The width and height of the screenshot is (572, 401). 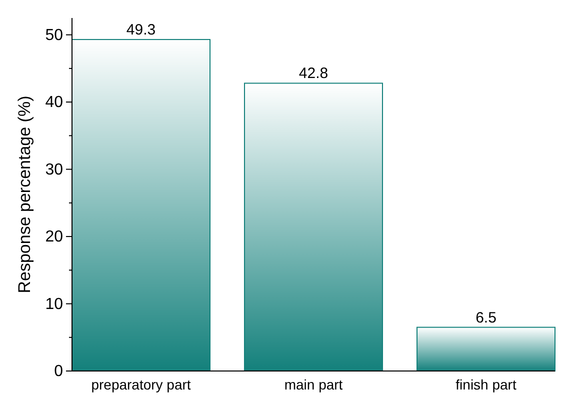 What do you see at coordinates (486, 384) in the screenshot?
I see `x-tick-label: finish part` at bounding box center [486, 384].